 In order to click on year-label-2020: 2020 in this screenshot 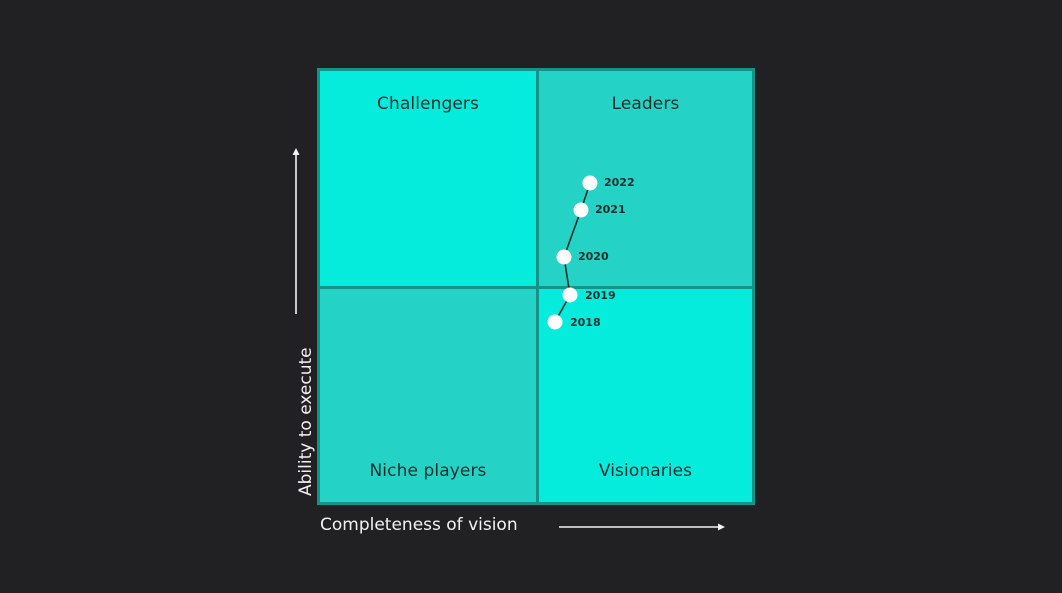, I will do `click(593, 256)`.